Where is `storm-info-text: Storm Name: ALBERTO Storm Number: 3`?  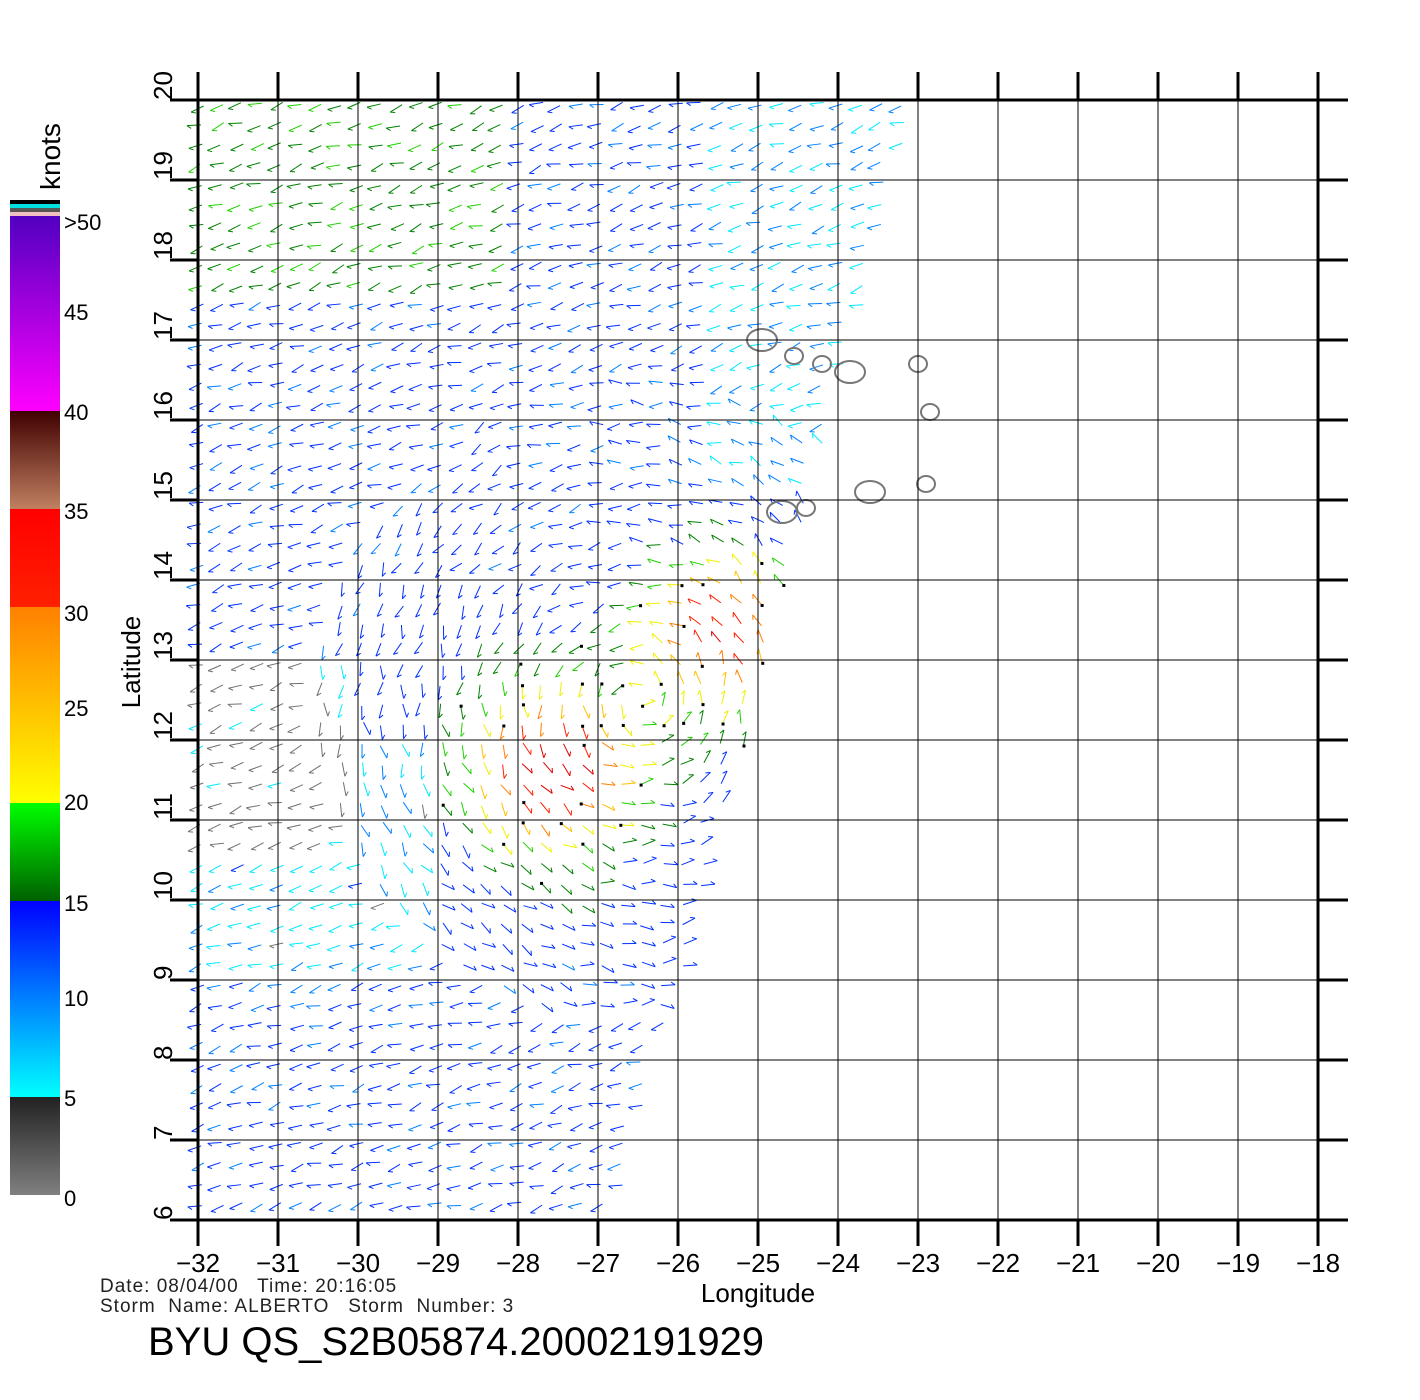 storm-info-text: Storm Name: ALBERTO Storm Number: 3 is located at coordinates (307, 1306).